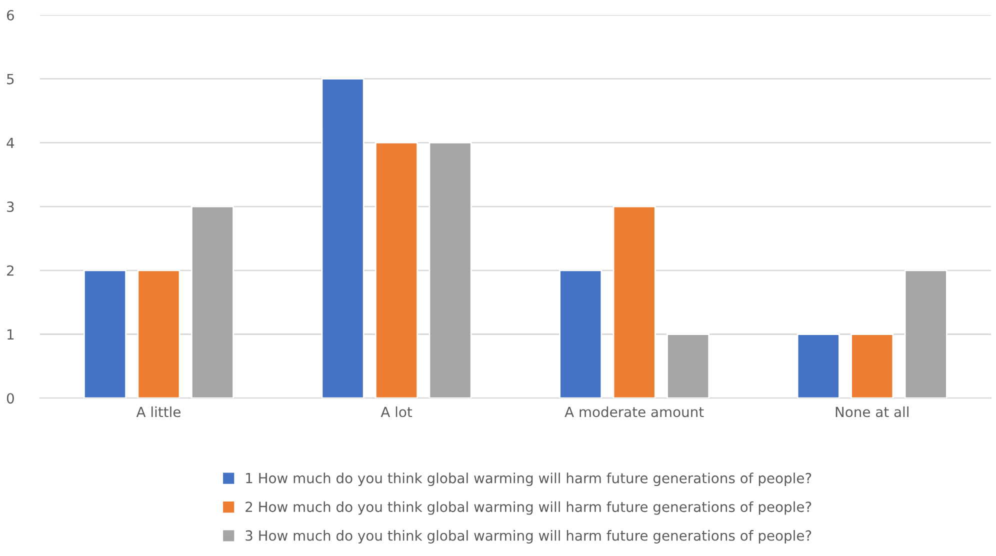 Image resolution: width=996 pixels, height=556 pixels. Describe the element at coordinates (11, 334) in the screenshot. I see `y-tick-label: 1` at that location.